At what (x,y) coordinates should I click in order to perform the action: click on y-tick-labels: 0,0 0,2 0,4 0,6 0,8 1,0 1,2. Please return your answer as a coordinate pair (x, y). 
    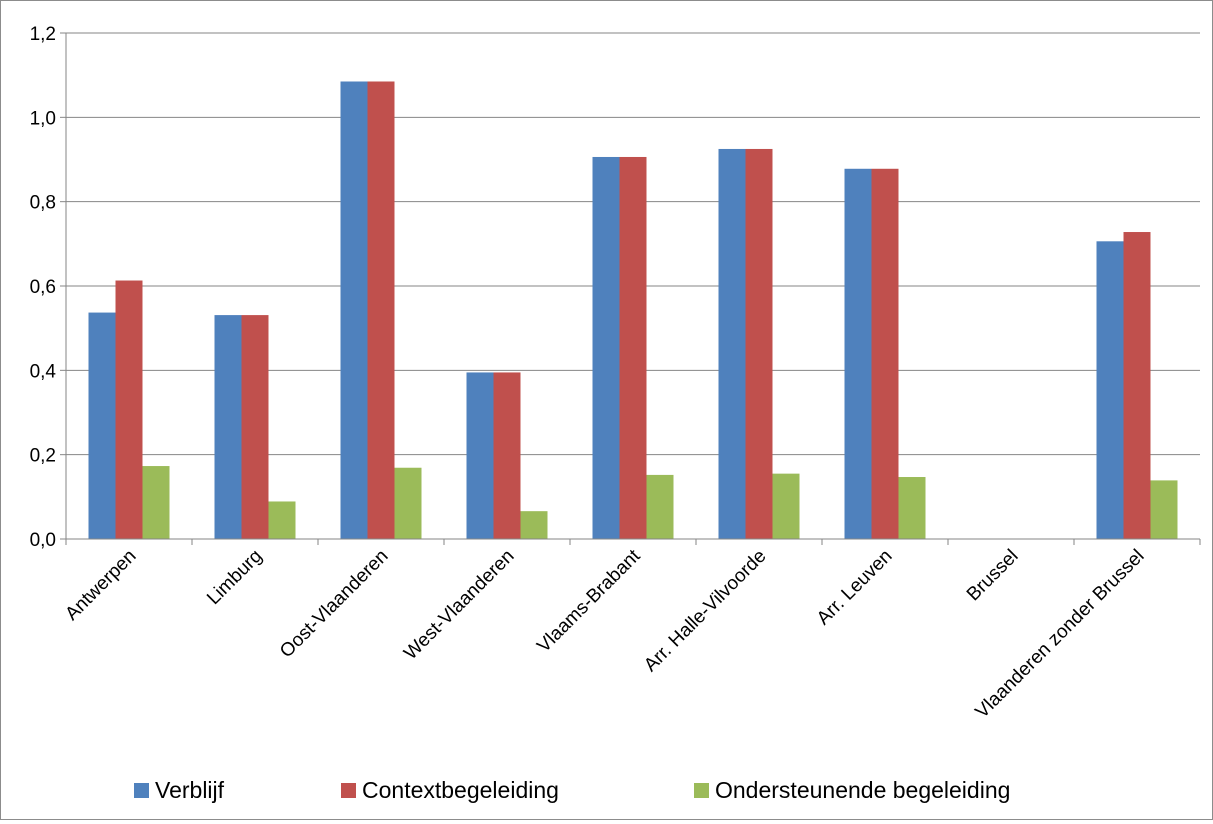
    Looking at the image, I should click on (43, 287).